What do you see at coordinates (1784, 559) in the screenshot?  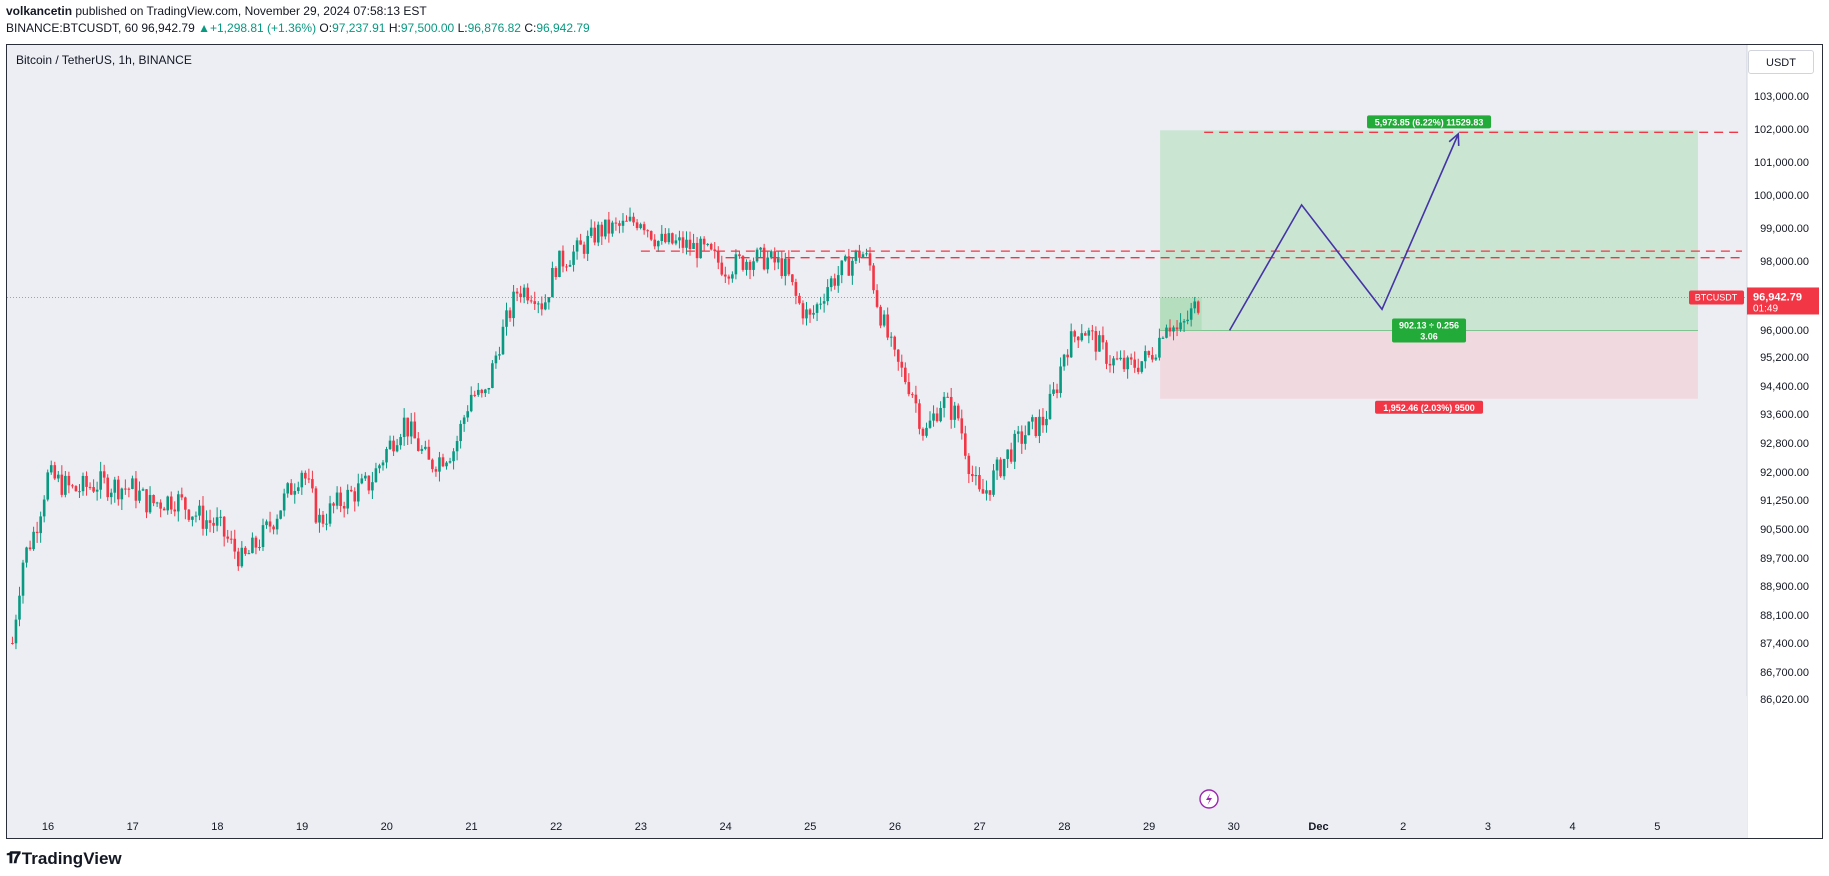 I see `y-tick-label: 89,700.00` at bounding box center [1784, 559].